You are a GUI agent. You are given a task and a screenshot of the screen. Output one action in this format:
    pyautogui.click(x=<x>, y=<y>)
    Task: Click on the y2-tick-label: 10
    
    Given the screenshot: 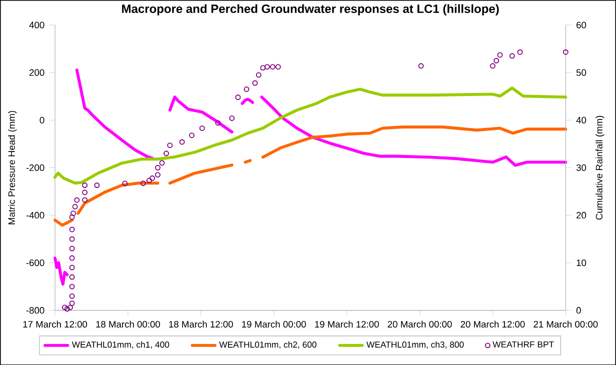 What is the action you would take?
    pyautogui.click(x=581, y=262)
    